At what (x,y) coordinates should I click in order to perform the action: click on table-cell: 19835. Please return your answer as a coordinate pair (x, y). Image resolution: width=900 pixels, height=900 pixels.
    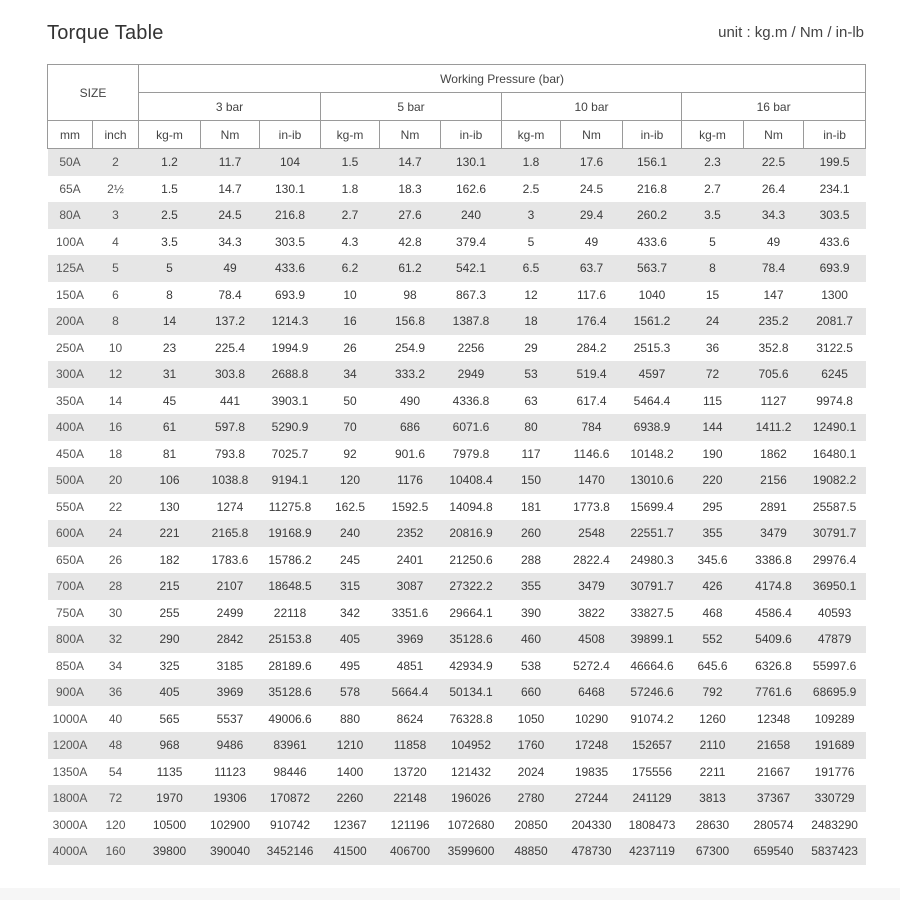
    Looking at the image, I should click on (591, 771).